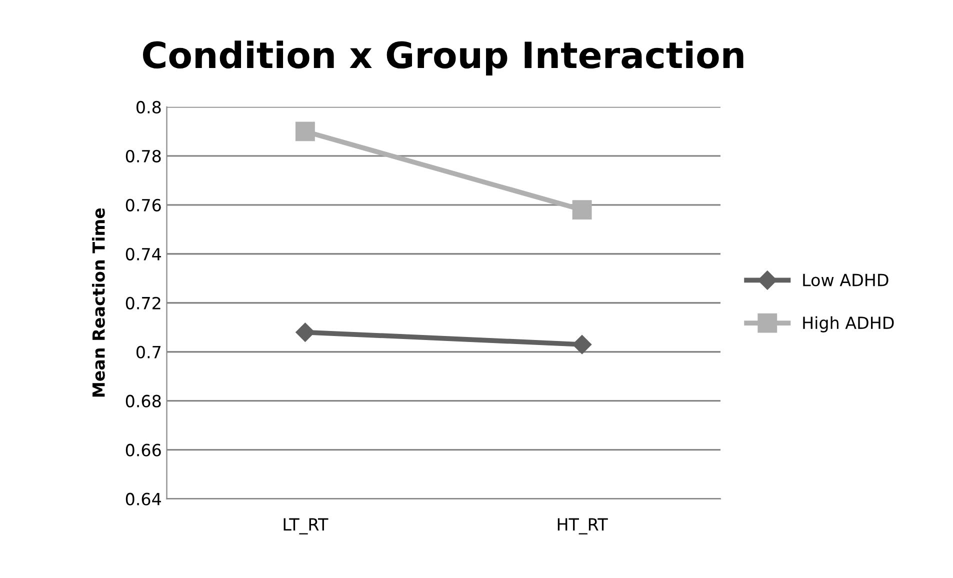 The image size is (953, 578). What do you see at coordinates (848, 324) in the screenshot?
I see `legend-label: High ADHD` at bounding box center [848, 324].